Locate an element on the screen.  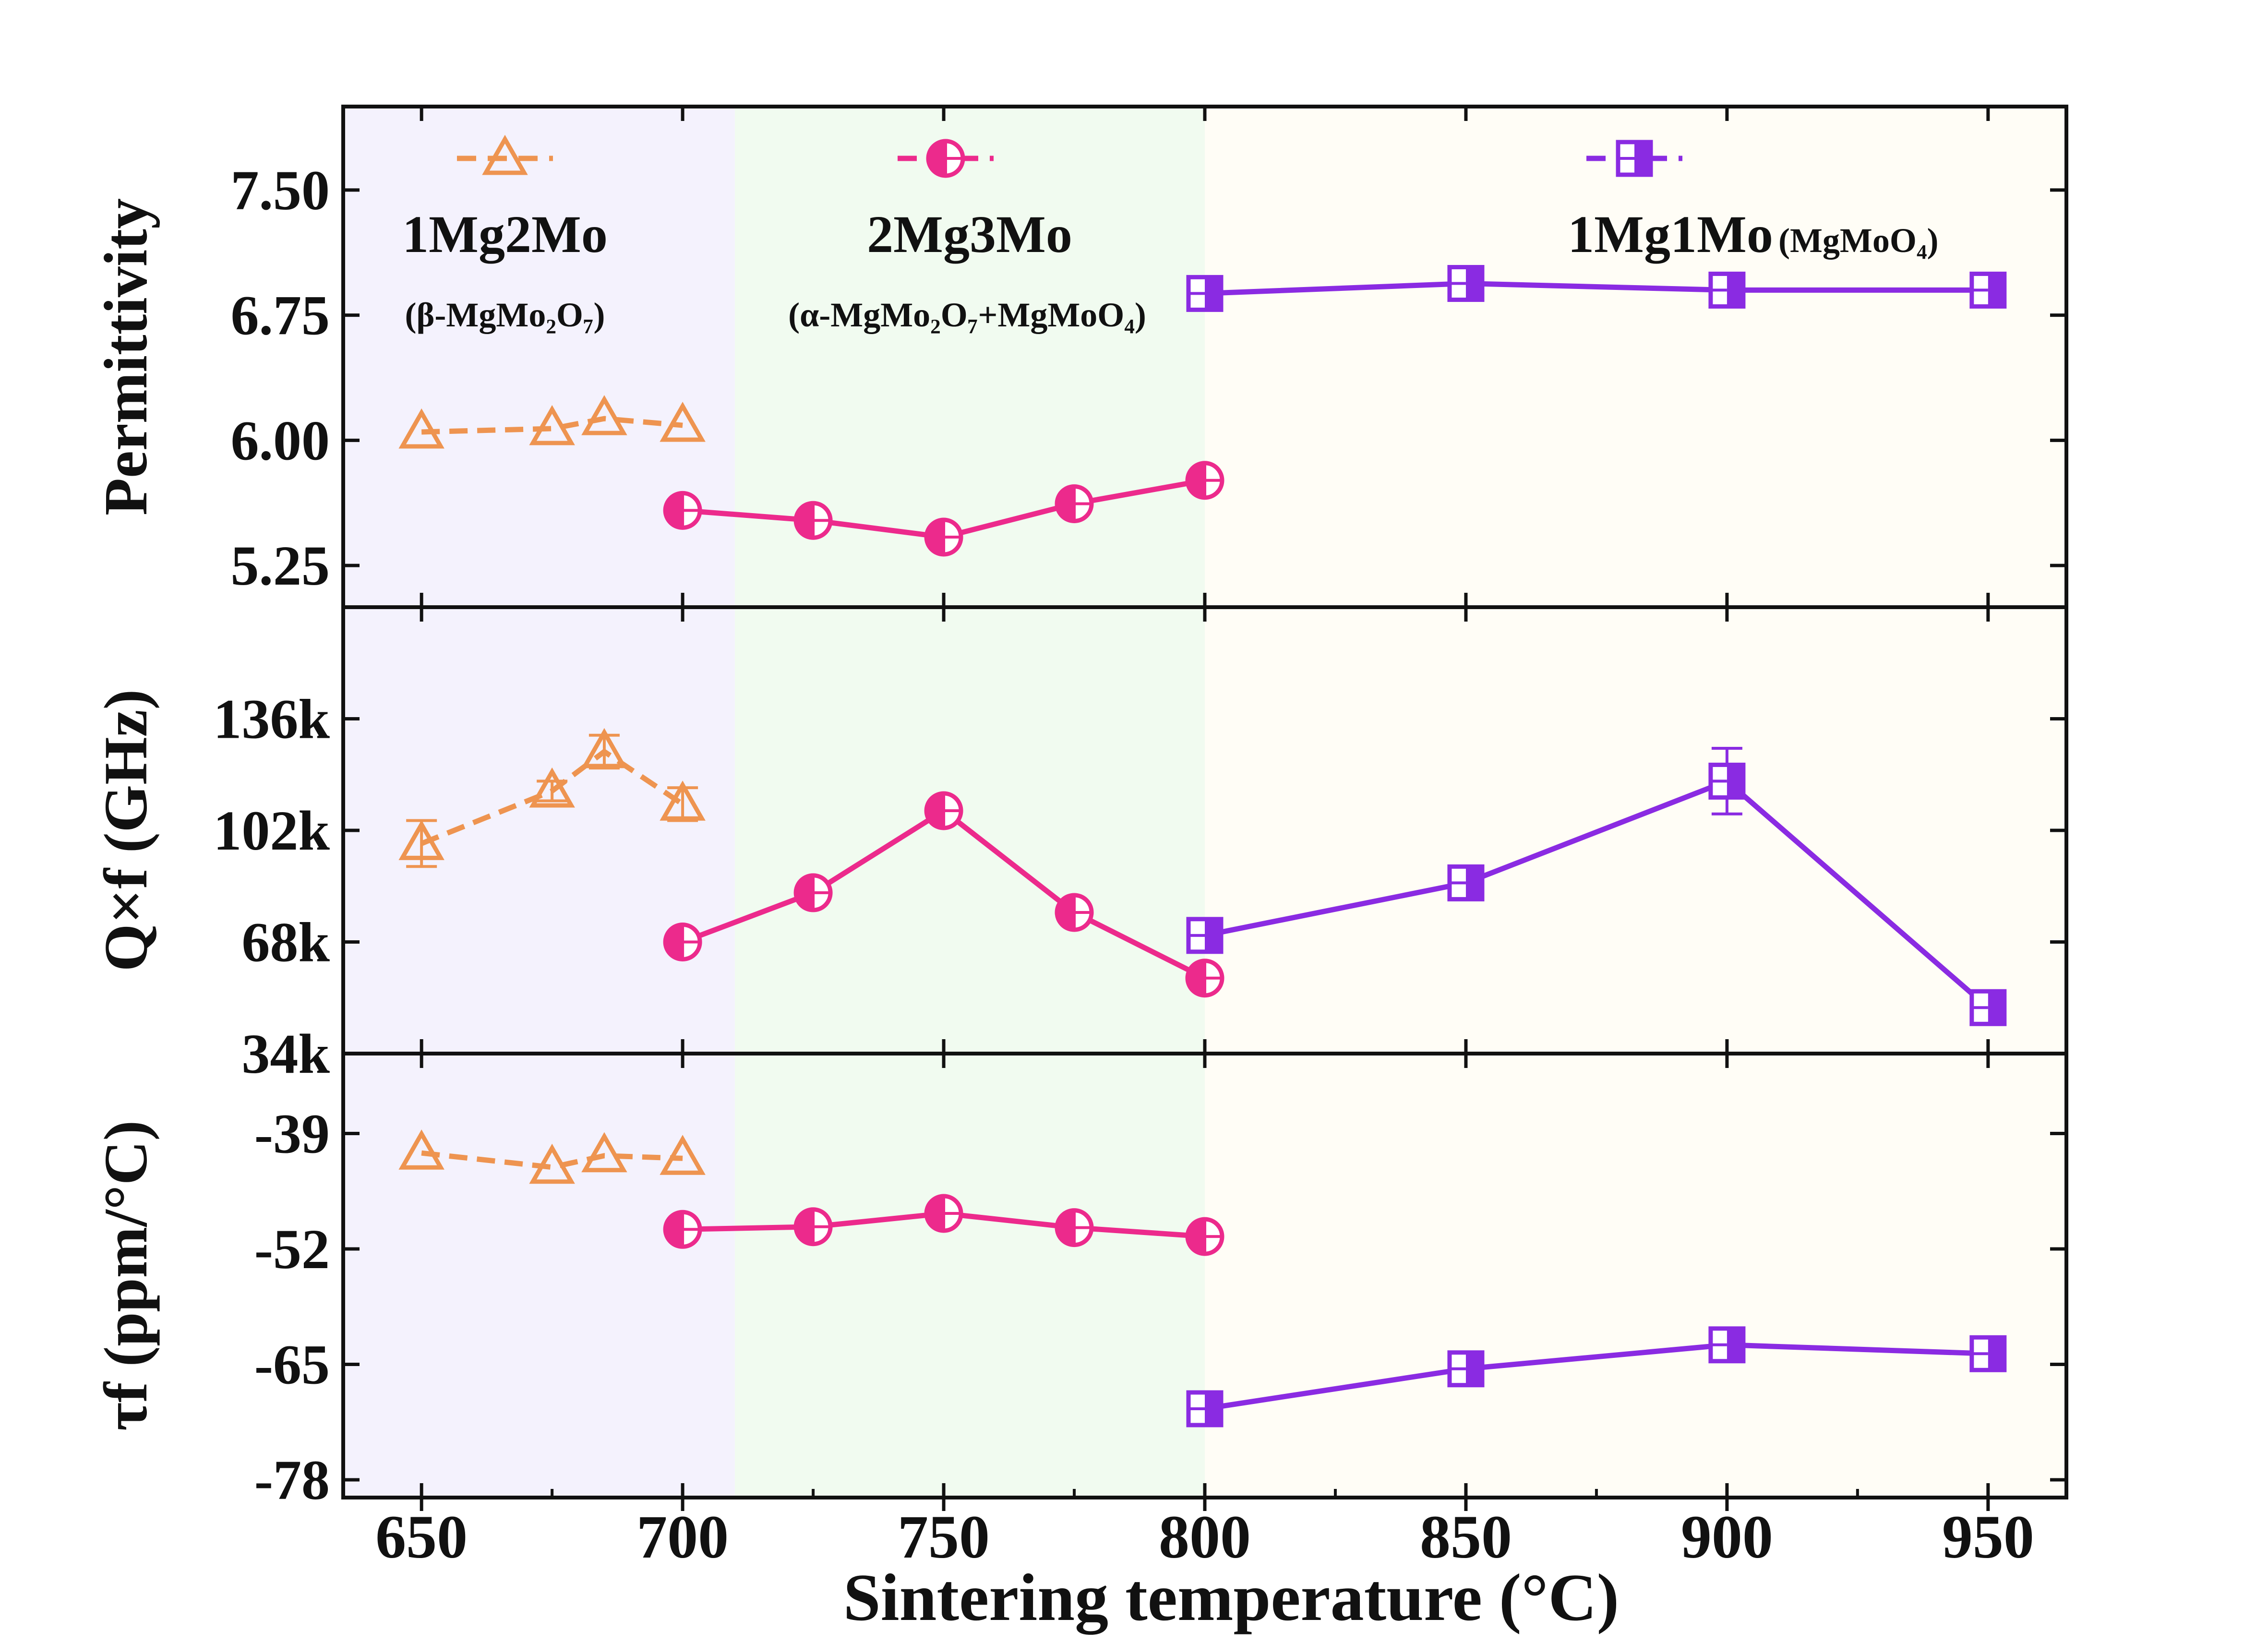
legend-label: 2Mg3Mo is located at coordinates (969, 235).